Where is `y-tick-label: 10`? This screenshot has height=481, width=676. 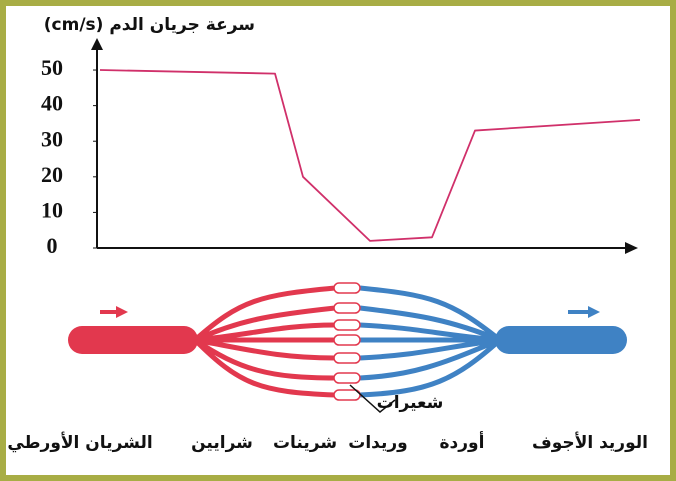 y-tick-label: 10 is located at coordinates (52, 209).